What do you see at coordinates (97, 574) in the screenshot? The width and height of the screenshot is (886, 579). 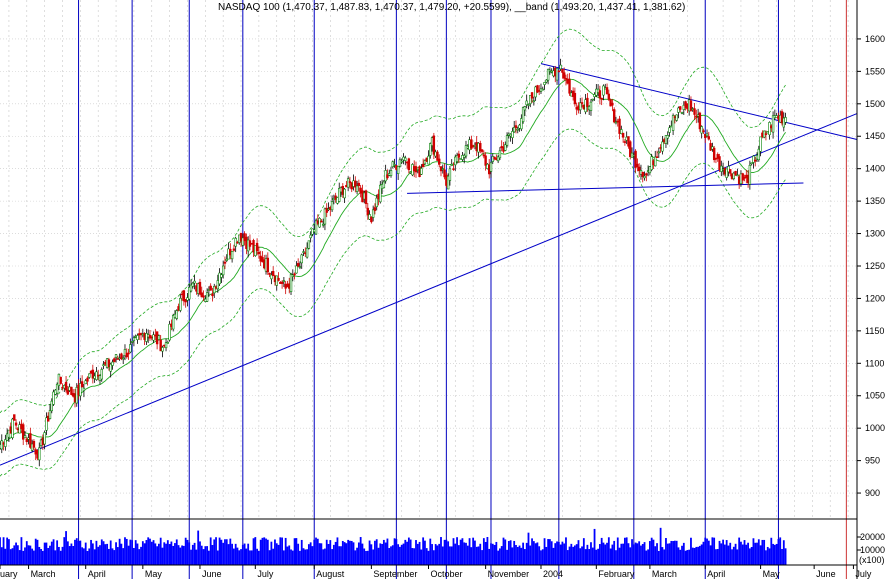 I see `month-label: April` at bounding box center [97, 574].